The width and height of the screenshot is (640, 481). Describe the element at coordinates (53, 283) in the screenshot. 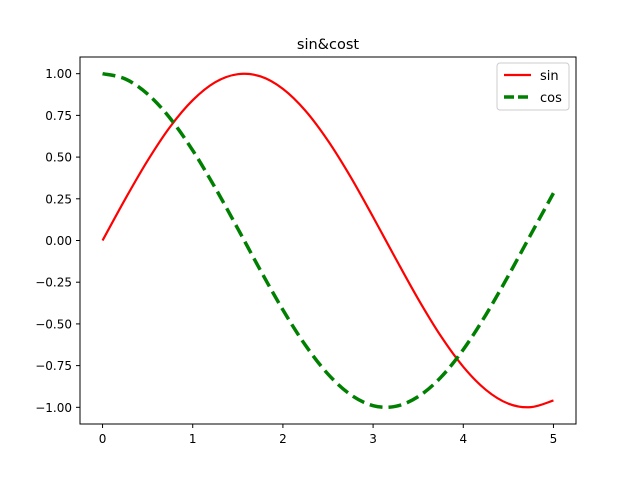

I see `y-tick-label: −0.25` at that location.